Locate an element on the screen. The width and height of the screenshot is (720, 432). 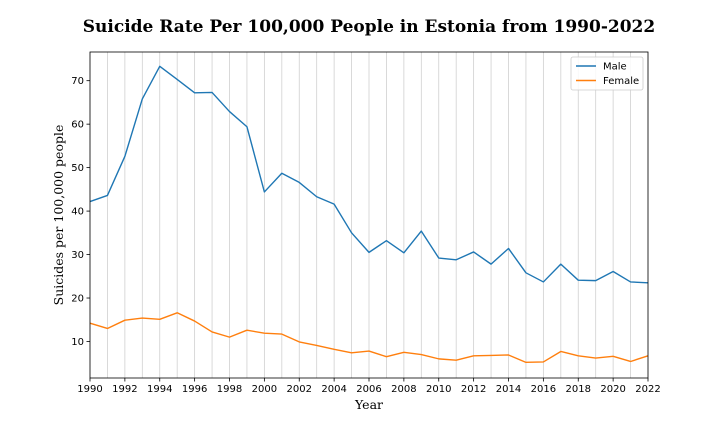
y-tick-label: 50 is located at coordinates (77, 168).